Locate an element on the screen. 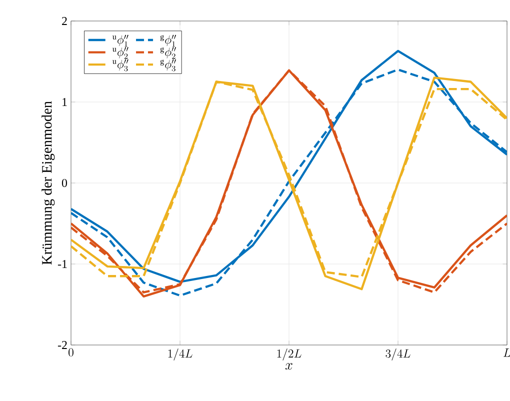 The height and width of the screenshot is (401, 510). legend-label: ${}^{\mathrm{g}}\phi_1''$ is located at coordinates (168, 40).